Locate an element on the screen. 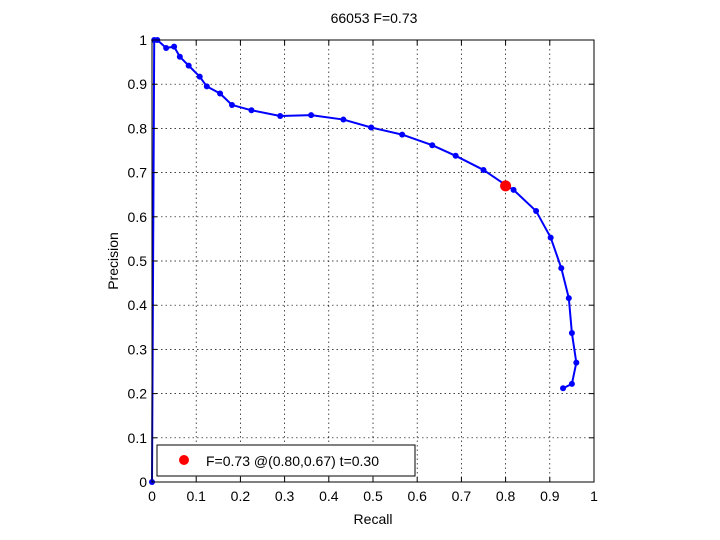  x-axis-label: Recall is located at coordinates (373, 519).